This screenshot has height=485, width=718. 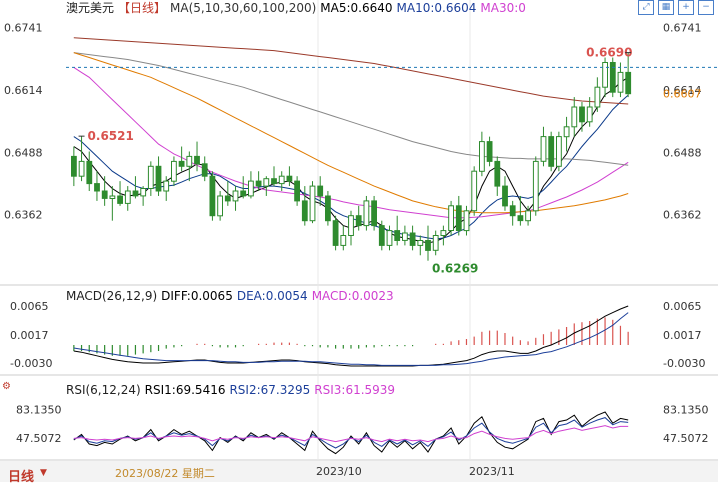 What do you see at coordinates (23, 152) in the screenshot?
I see `y-tick-left-2: 0.6488` at bounding box center [23, 152].